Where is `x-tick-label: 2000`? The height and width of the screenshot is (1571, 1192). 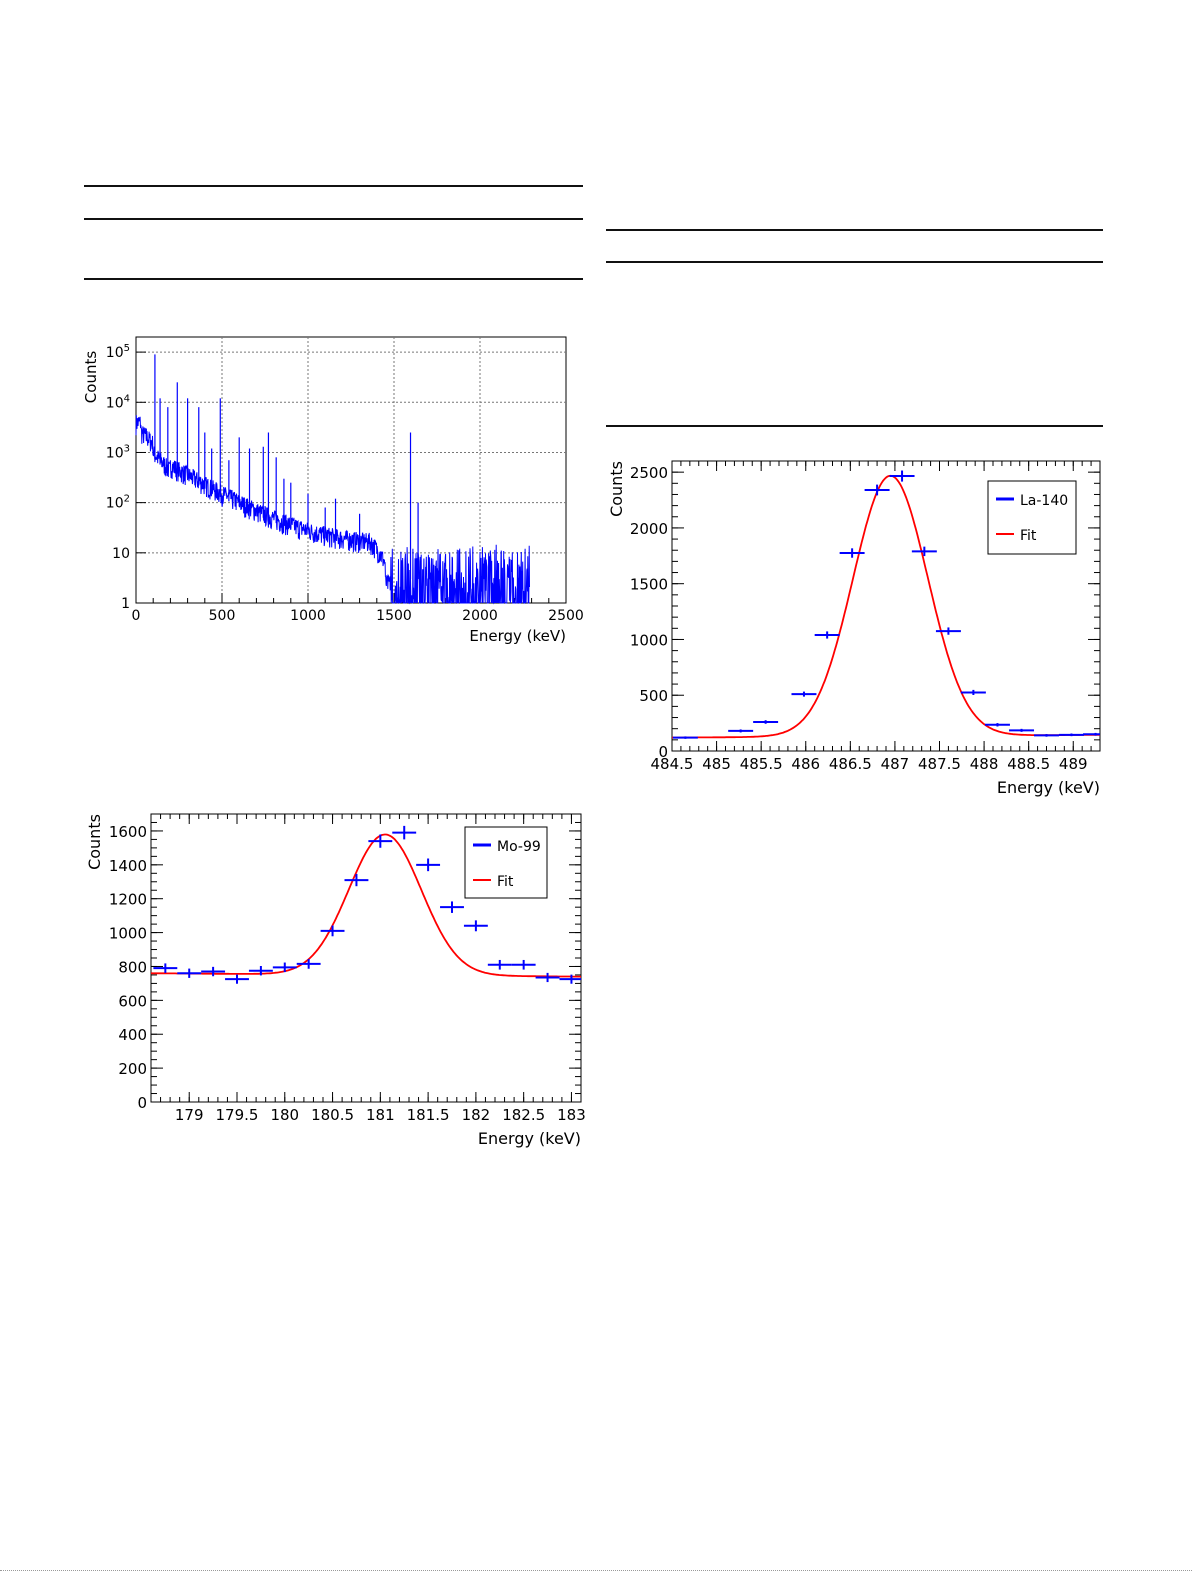
x-tick-label: 2000 is located at coordinates (480, 616).